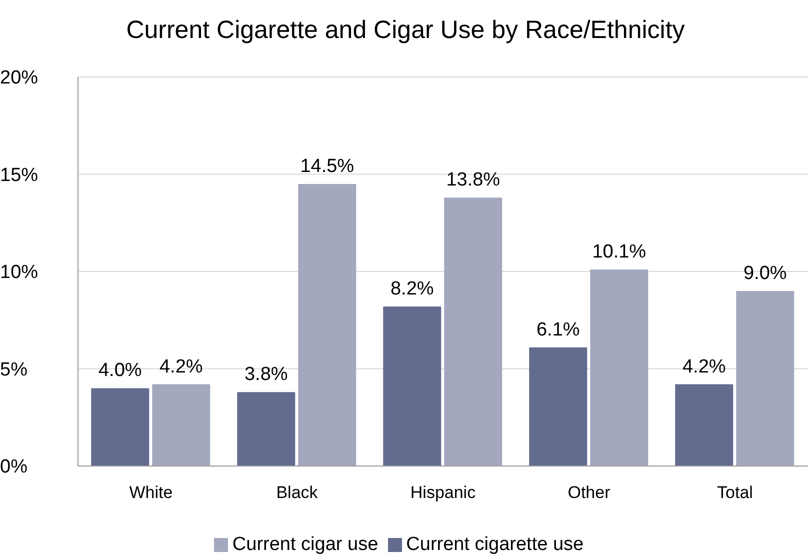 This screenshot has height=556, width=811. I want to click on x-tick-label: Other, so click(589, 492).